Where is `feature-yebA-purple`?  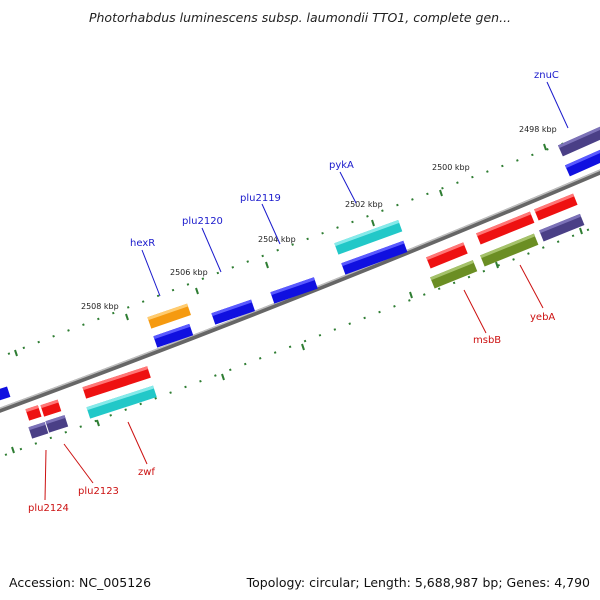 feature-yebA-purple is located at coordinates (562, 227).